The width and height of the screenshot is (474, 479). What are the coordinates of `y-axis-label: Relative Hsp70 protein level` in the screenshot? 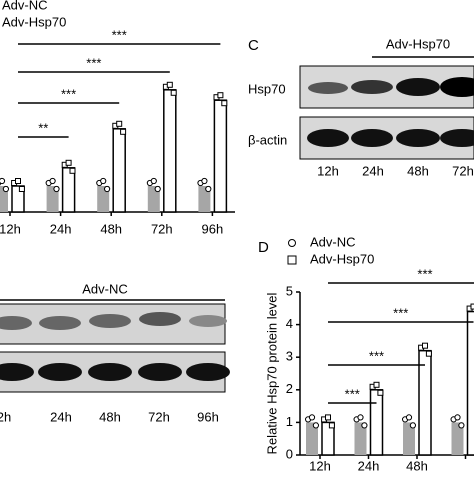 It's located at (271, 373).